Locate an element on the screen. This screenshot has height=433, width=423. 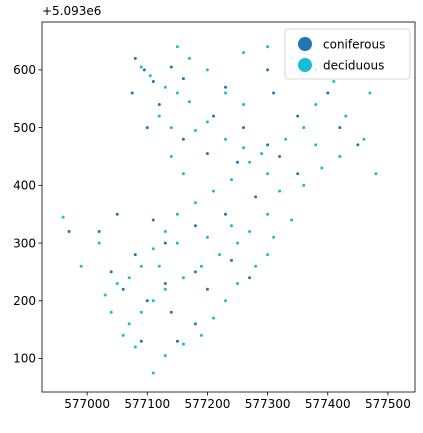
legend-box is located at coordinates (347, 54).